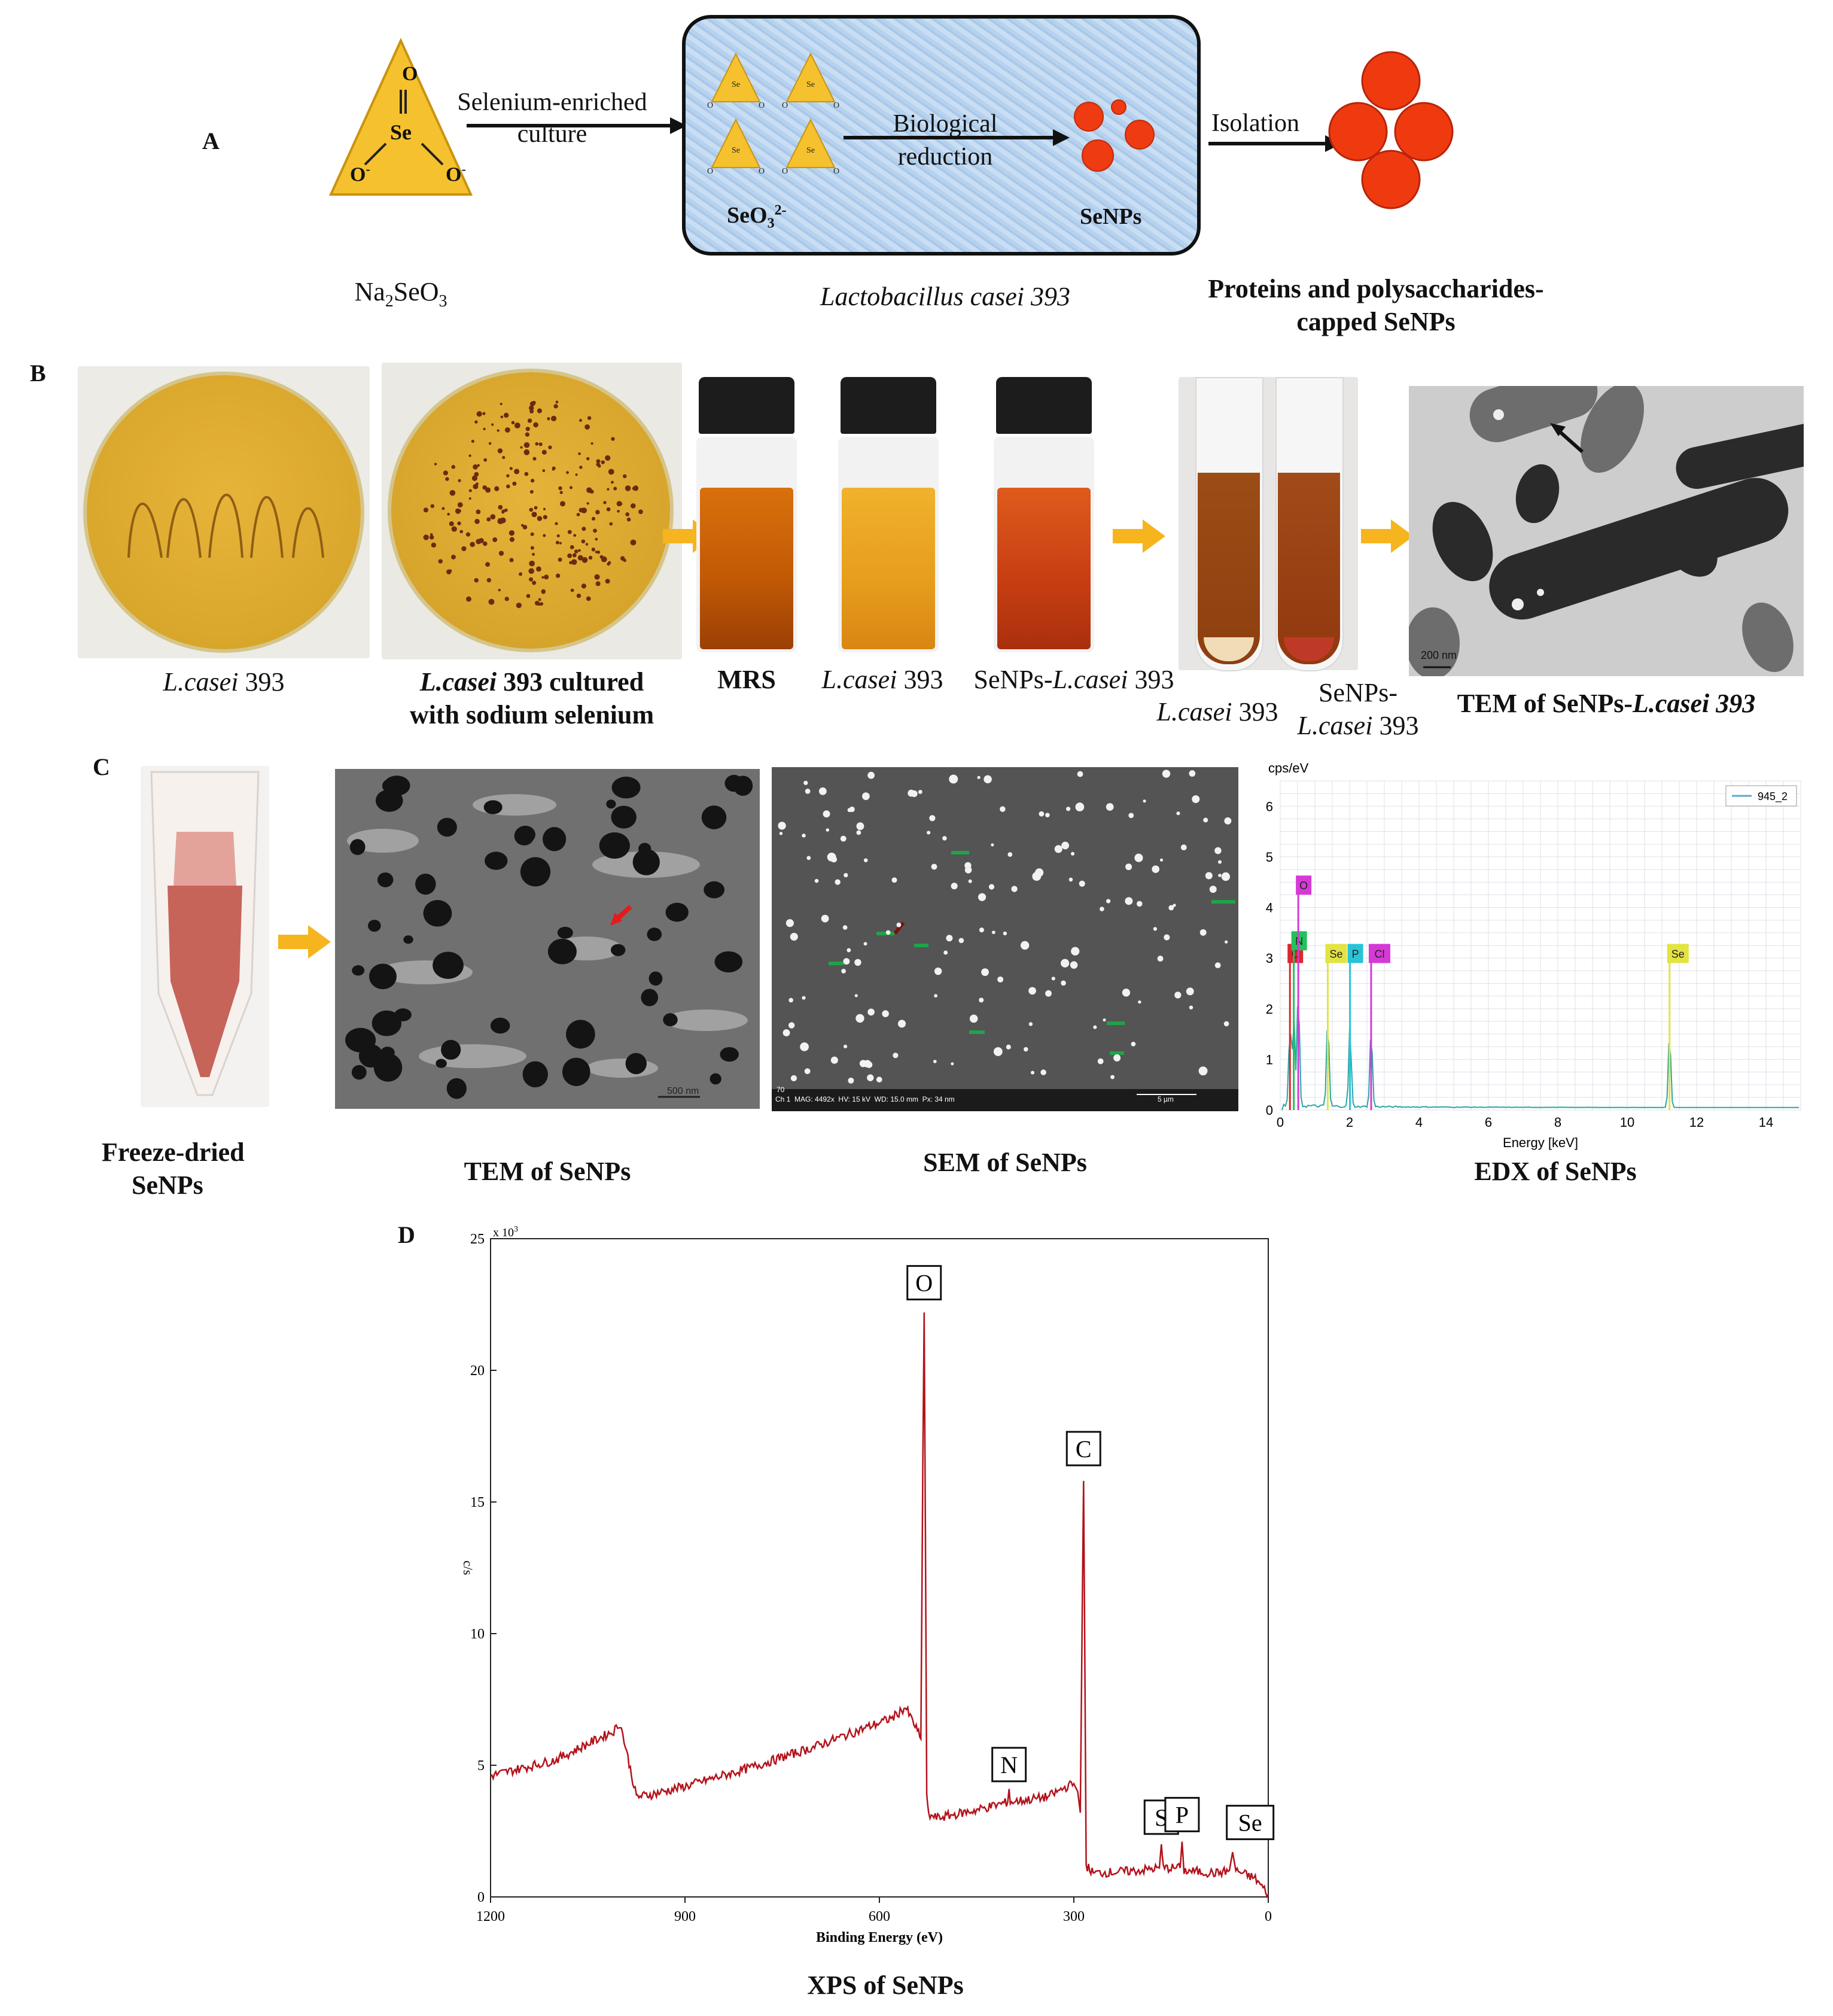  Describe the element at coordinates (1540, 1142) in the screenshot. I see `edx-x-label: Energy [keV]` at that location.